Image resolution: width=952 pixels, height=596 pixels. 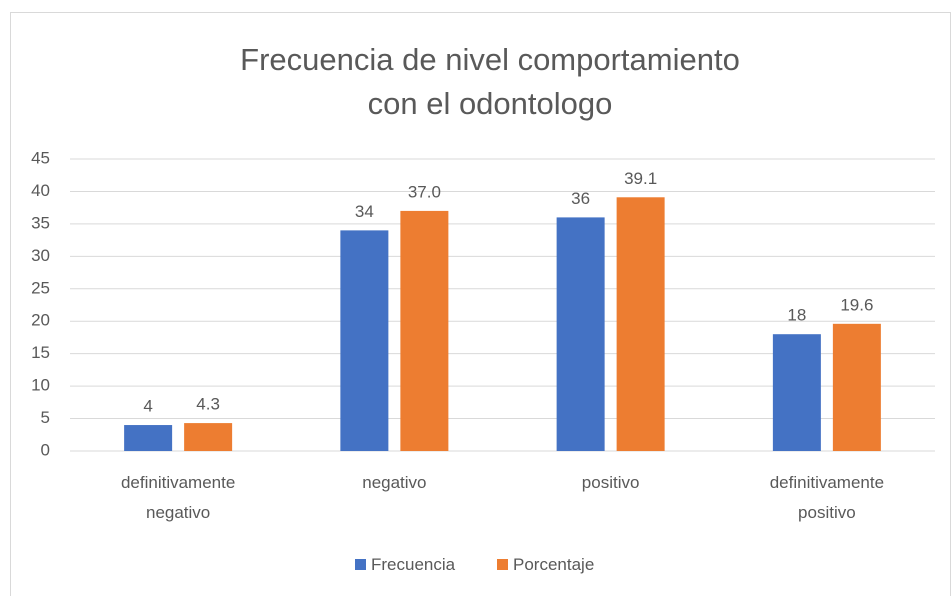 What do you see at coordinates (827, 497) in the screenshot?
I see `x-tick-label: definitivamente positivo` at bounding box center [827, 497].